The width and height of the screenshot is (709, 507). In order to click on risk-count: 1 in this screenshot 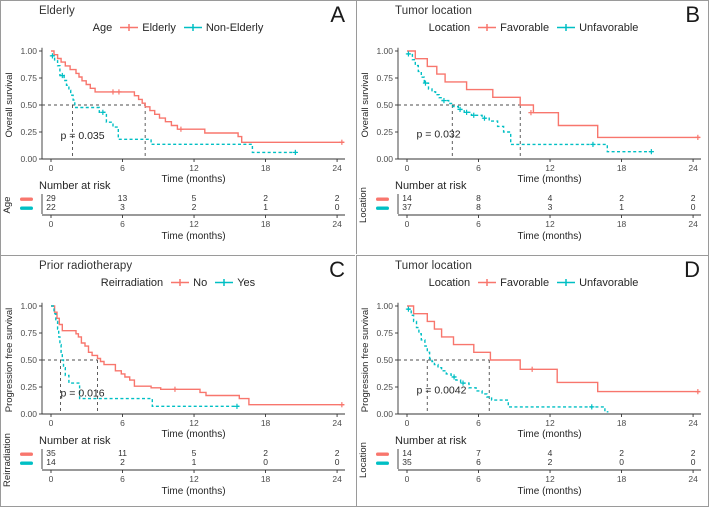, I will do `click(621, 207)`.